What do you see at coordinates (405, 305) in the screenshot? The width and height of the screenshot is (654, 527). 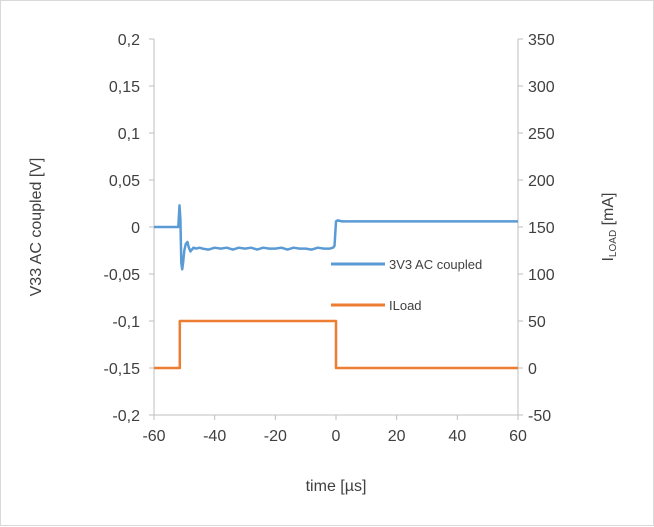 I see `legend-label-iload: ILoad` at bounding box center [405, 305].